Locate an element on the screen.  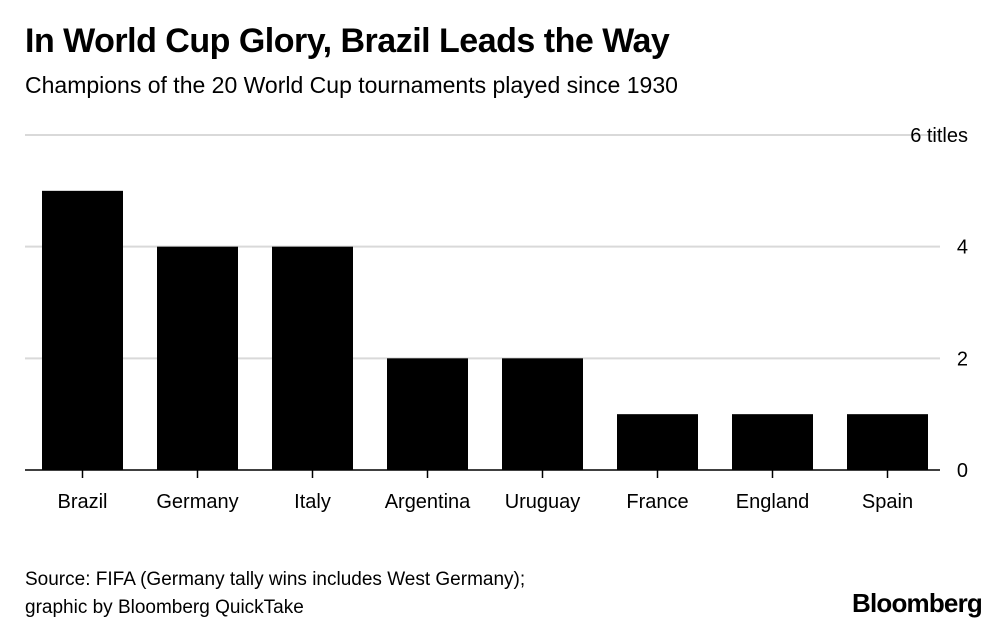
x-tick-label: France is located at coordinates (657, 502).